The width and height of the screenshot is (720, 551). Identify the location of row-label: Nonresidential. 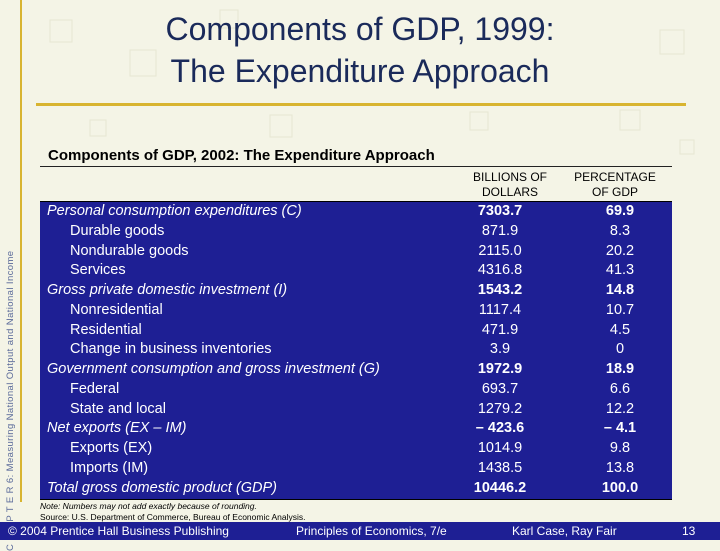
(116, 309).